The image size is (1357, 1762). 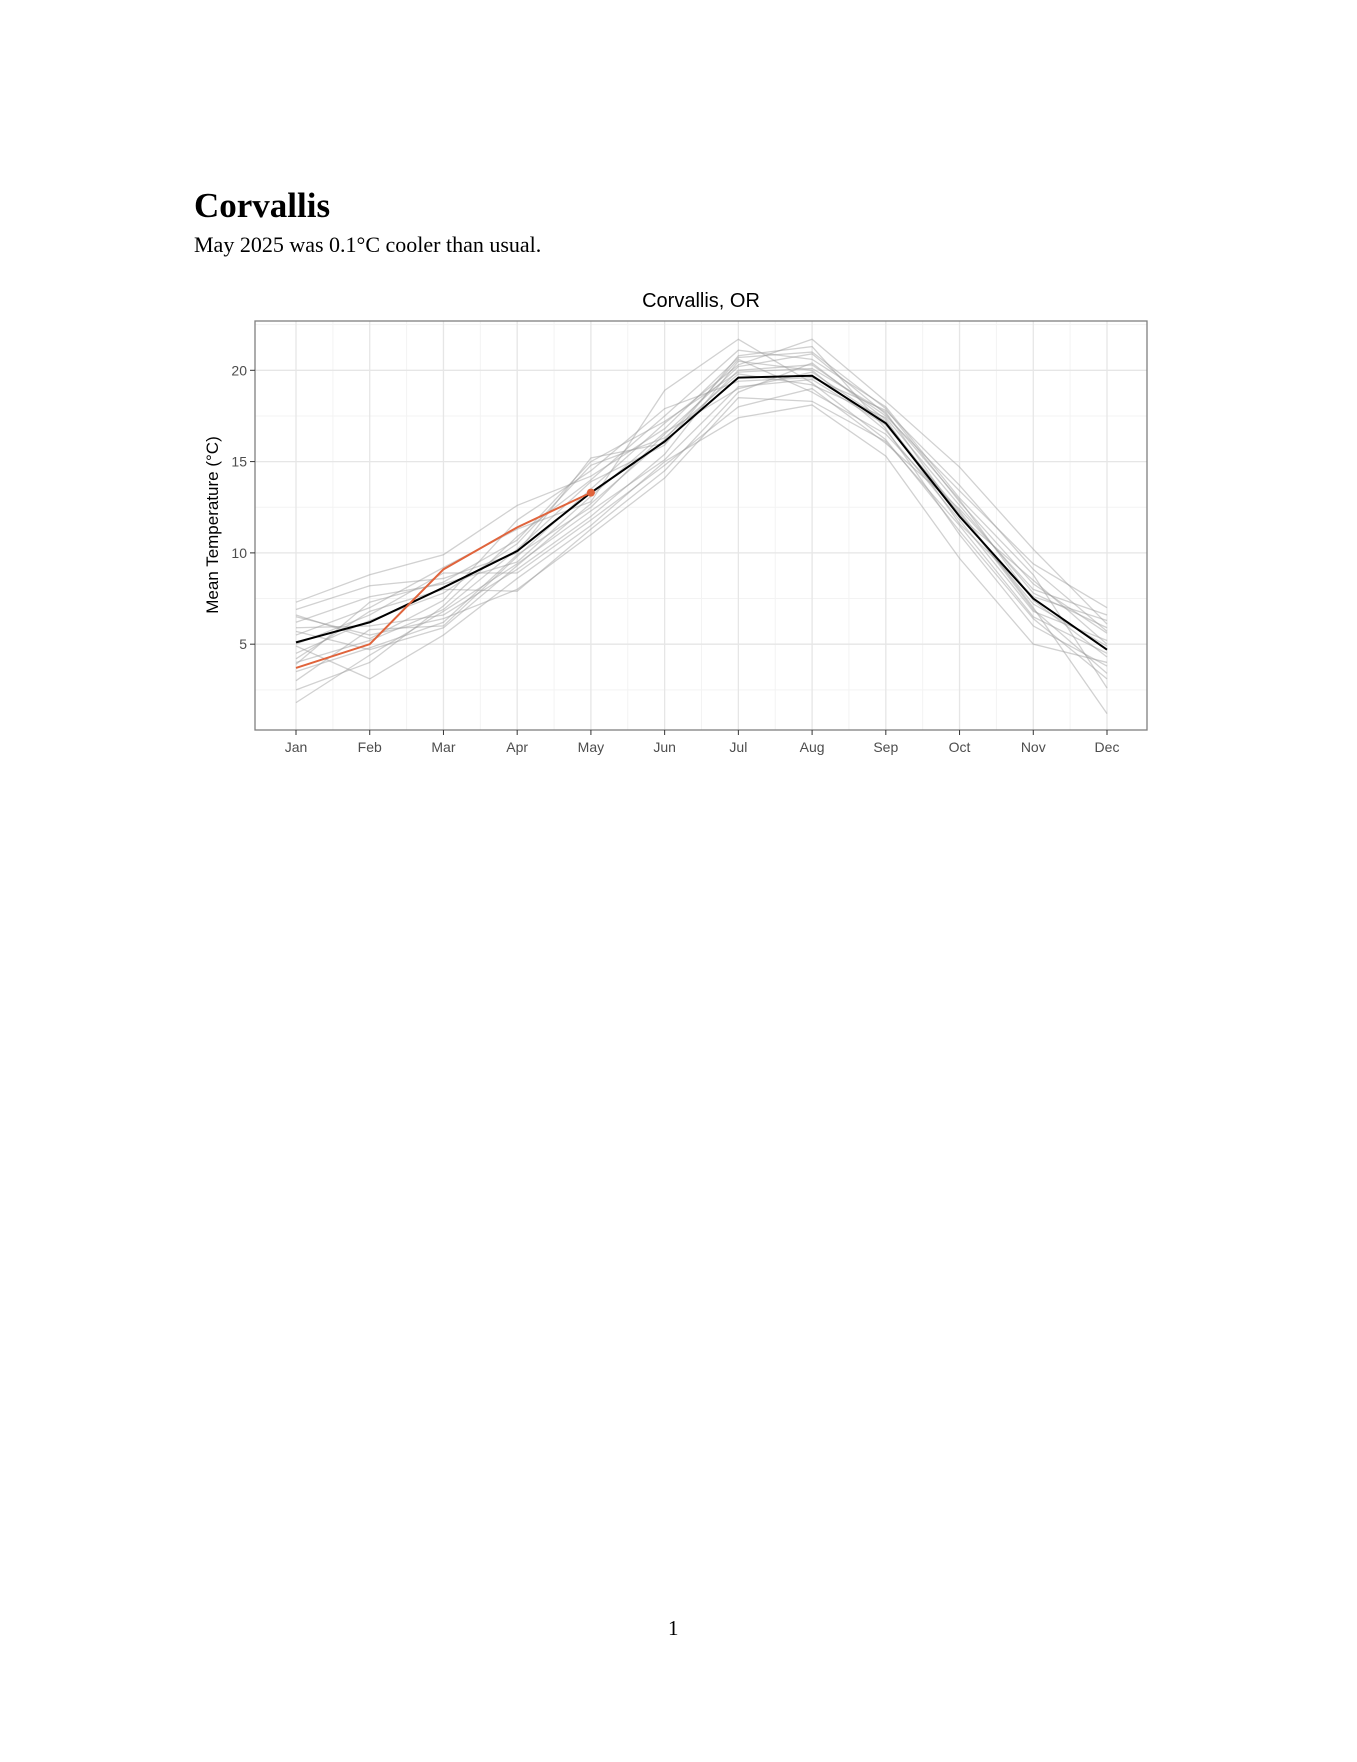 What do you see at coordinates (370, 747) in the screenshot?
I see `x-tick-label: Feb` at bounding box center [370, 747].